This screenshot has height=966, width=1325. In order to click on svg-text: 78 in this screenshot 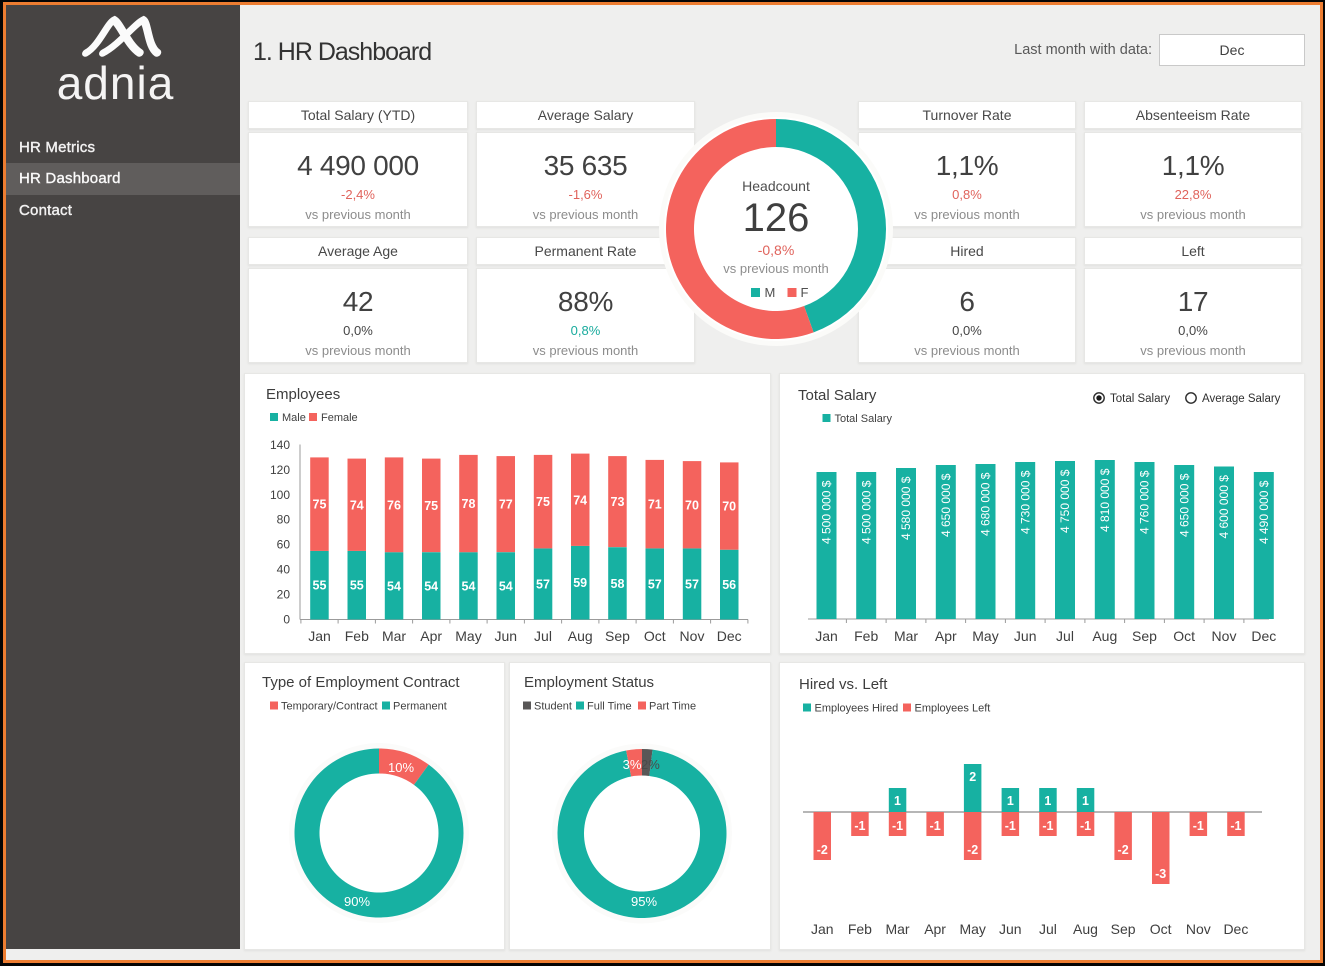, I will do `click(469, 504)`.